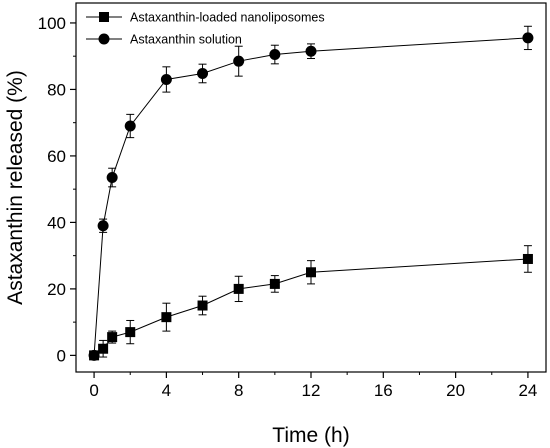 The height and width of the screenshot is (448, 550). Describe the element at coordinates (238, 390) in the screenshot. I see `x-tick-label: 8` at that location.